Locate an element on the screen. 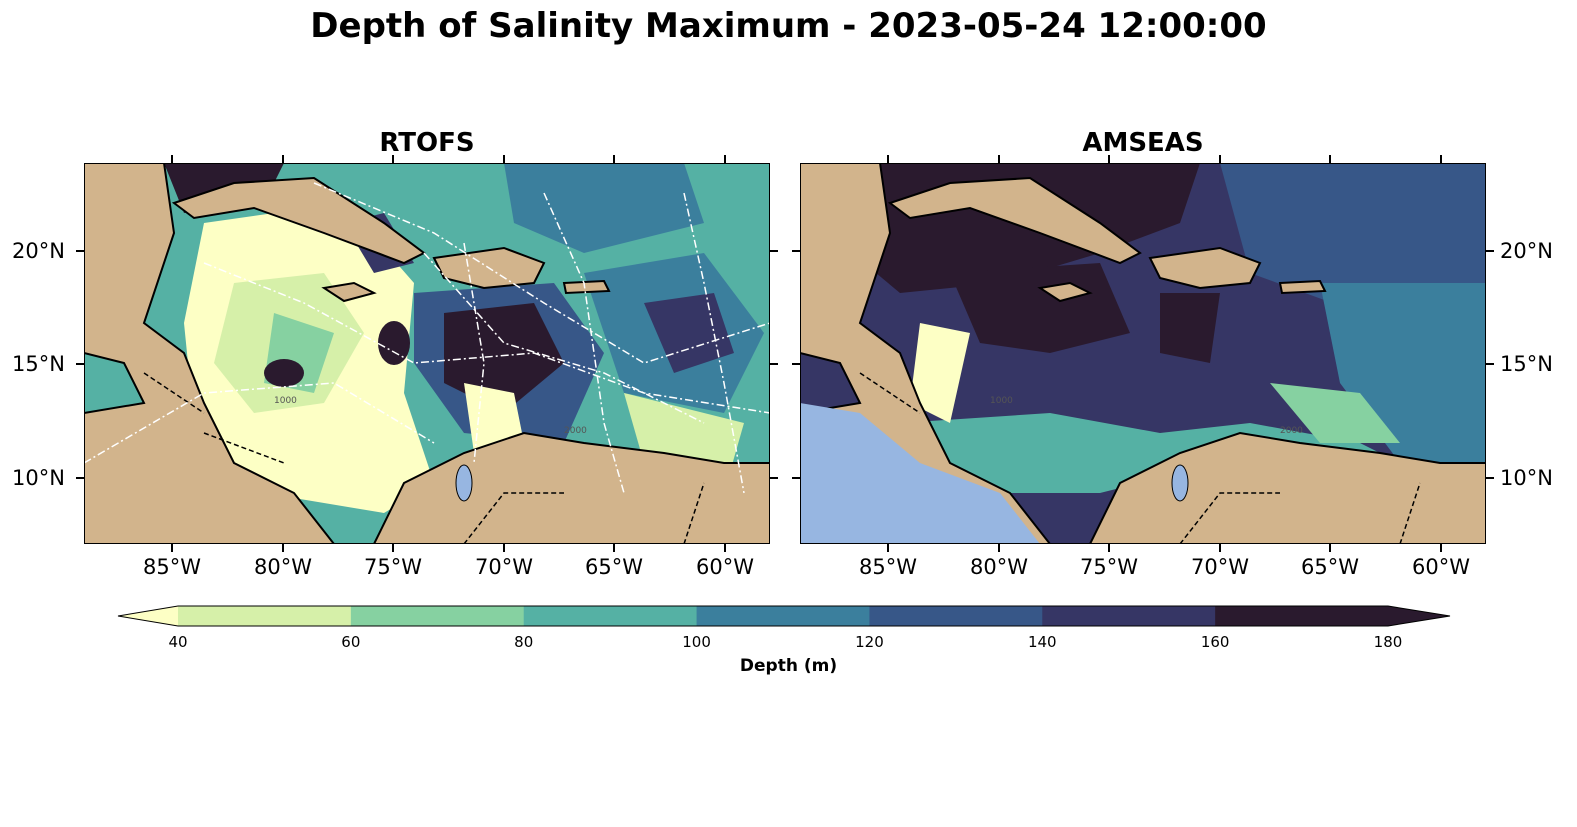  colorbar-tick-label: 140 is located at coordinates (1042, 642).